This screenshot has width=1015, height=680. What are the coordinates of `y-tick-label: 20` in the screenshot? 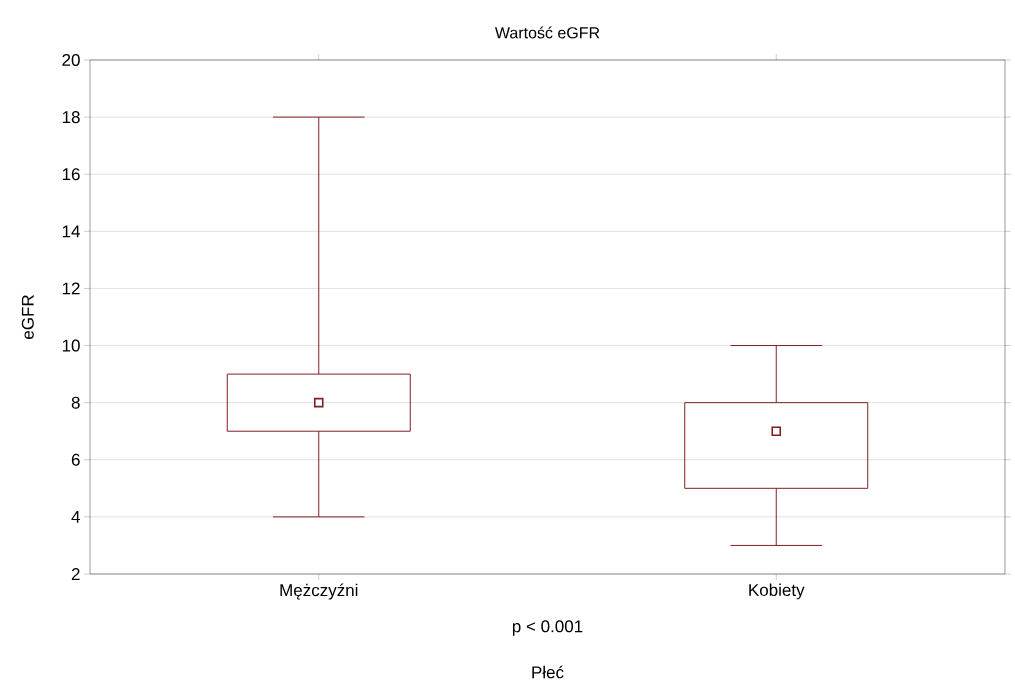 It's located at (71, 60).